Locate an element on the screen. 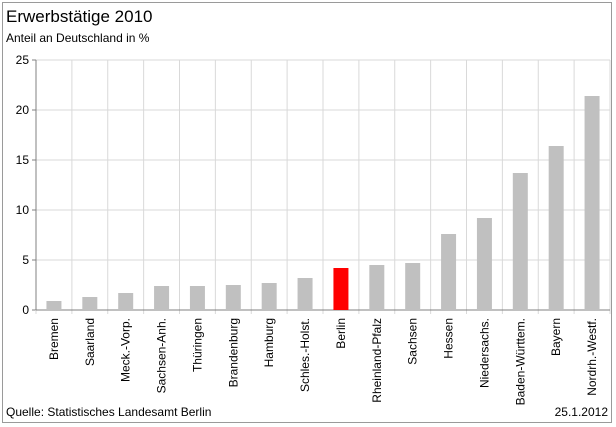  x-tick-label: Hessen is located at coordinates (449, 338).